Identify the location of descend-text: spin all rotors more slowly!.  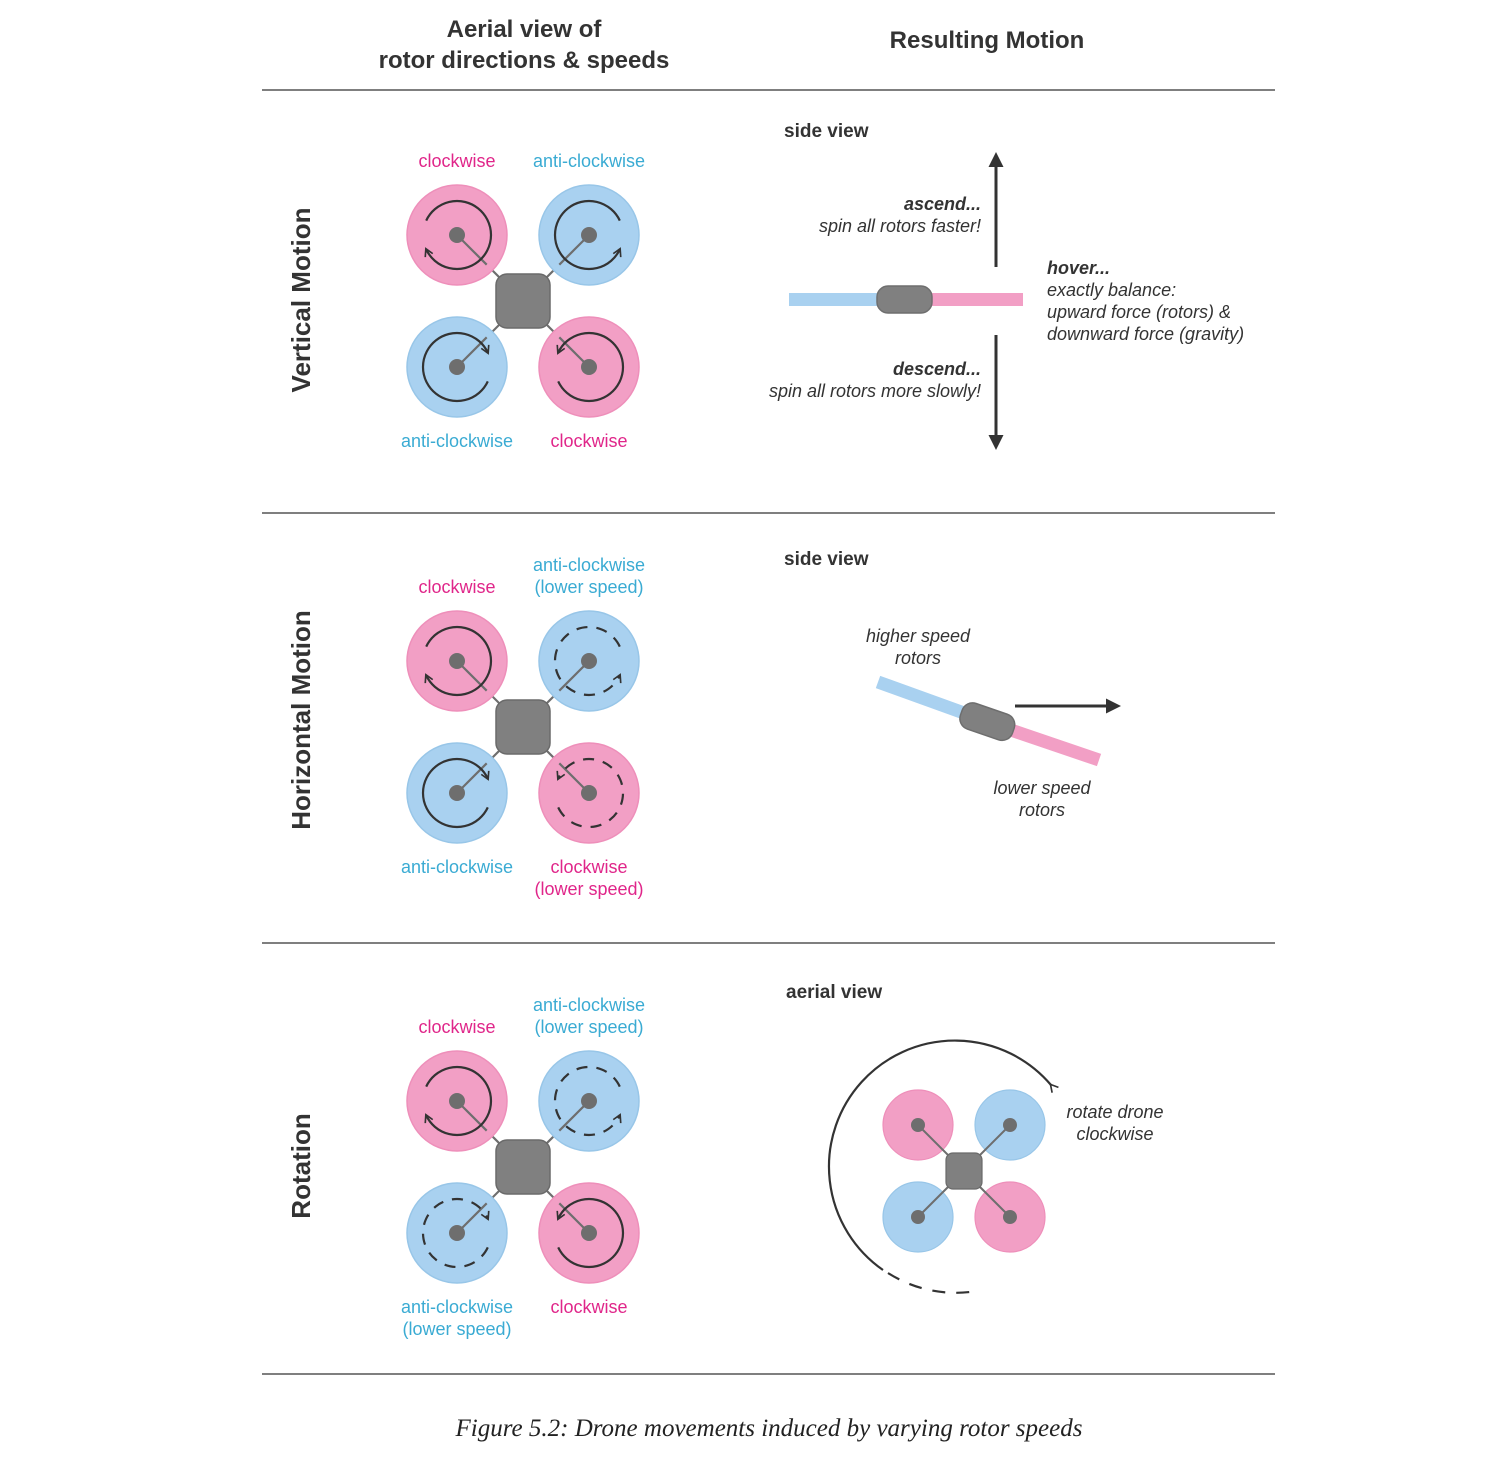
(875, 391).